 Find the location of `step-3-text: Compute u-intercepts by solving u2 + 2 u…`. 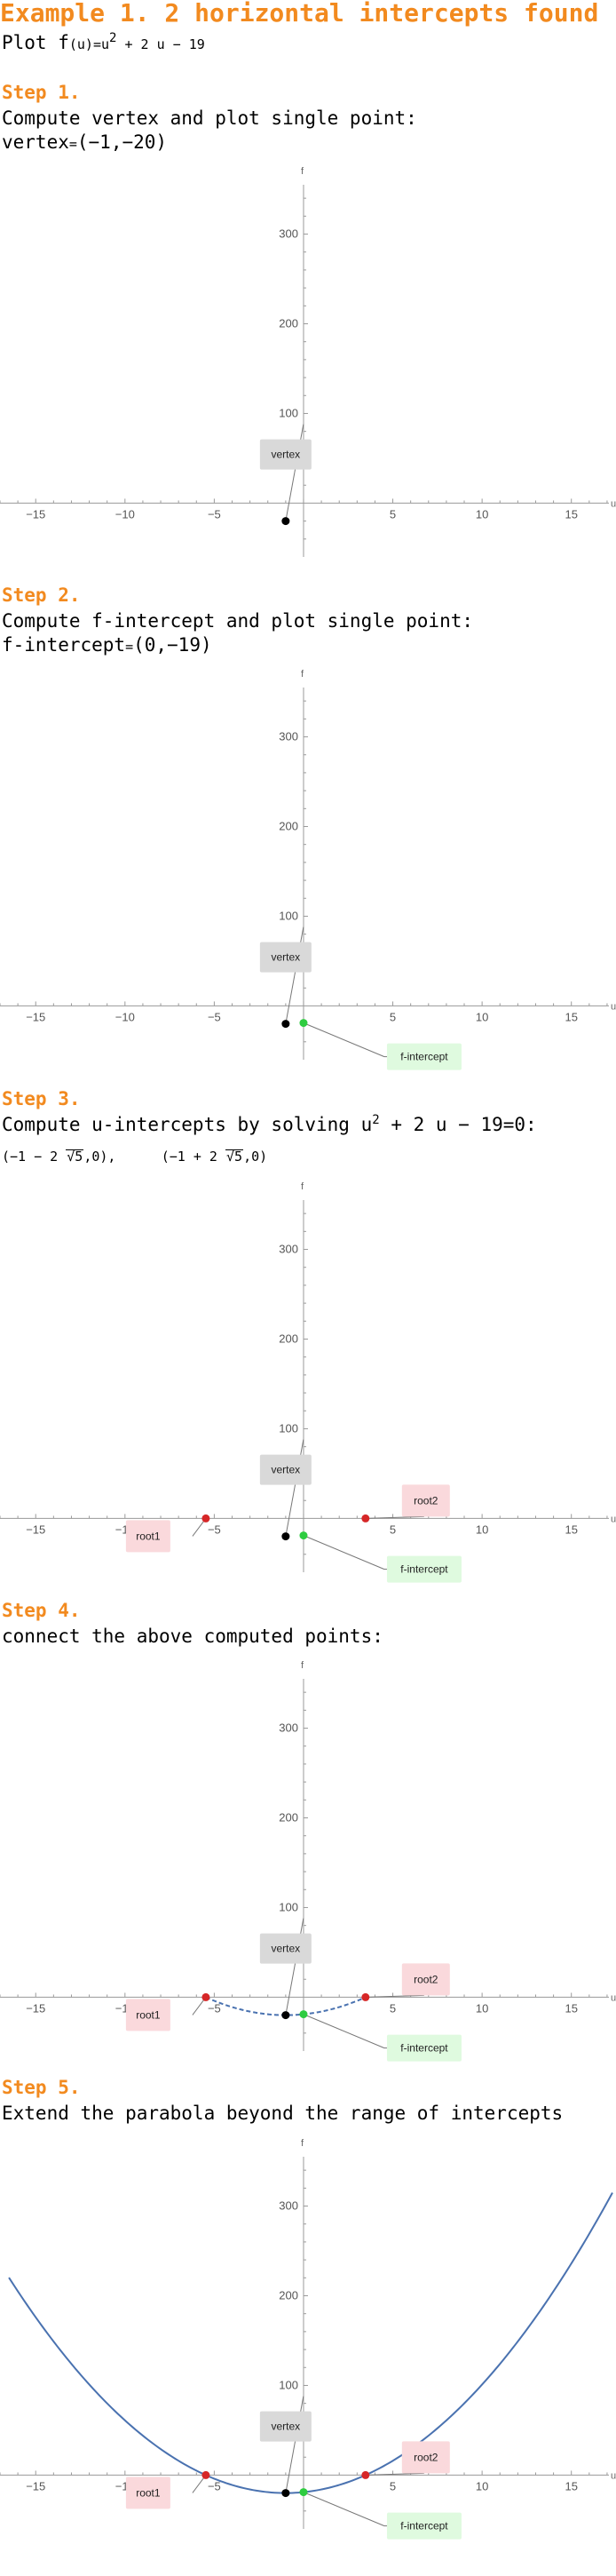

step-3-text: Compute u-intercepts by solving u2 + 2 u… is located at coordinates (269, 1124).